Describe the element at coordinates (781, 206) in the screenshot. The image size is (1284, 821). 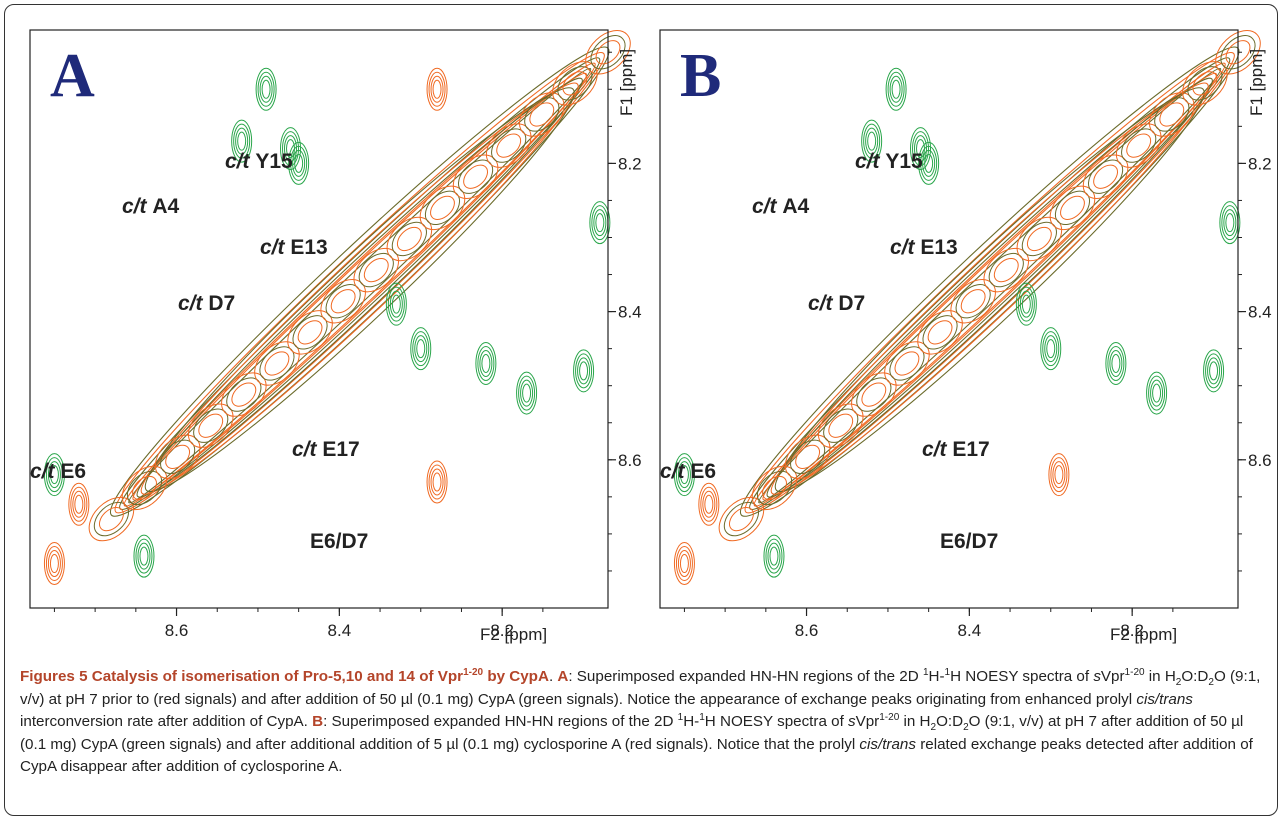
I see `peak-label: c/t A4` at that location.